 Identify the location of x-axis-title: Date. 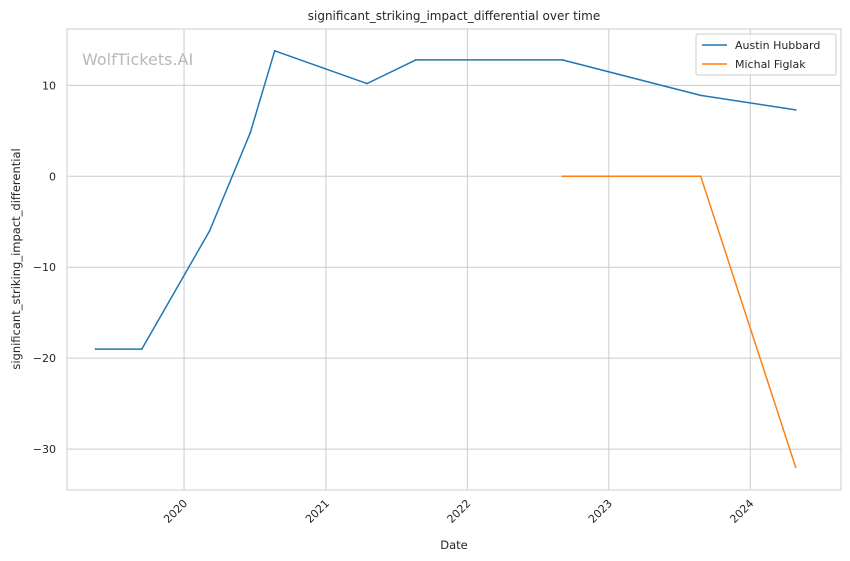
(454, 545).